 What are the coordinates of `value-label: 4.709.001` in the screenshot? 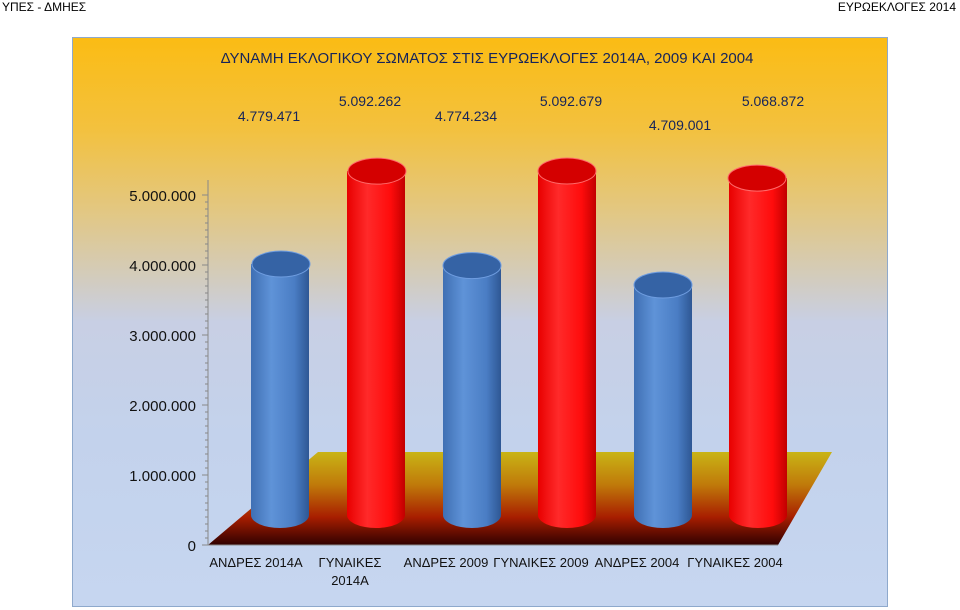 It's located at (680, 125).